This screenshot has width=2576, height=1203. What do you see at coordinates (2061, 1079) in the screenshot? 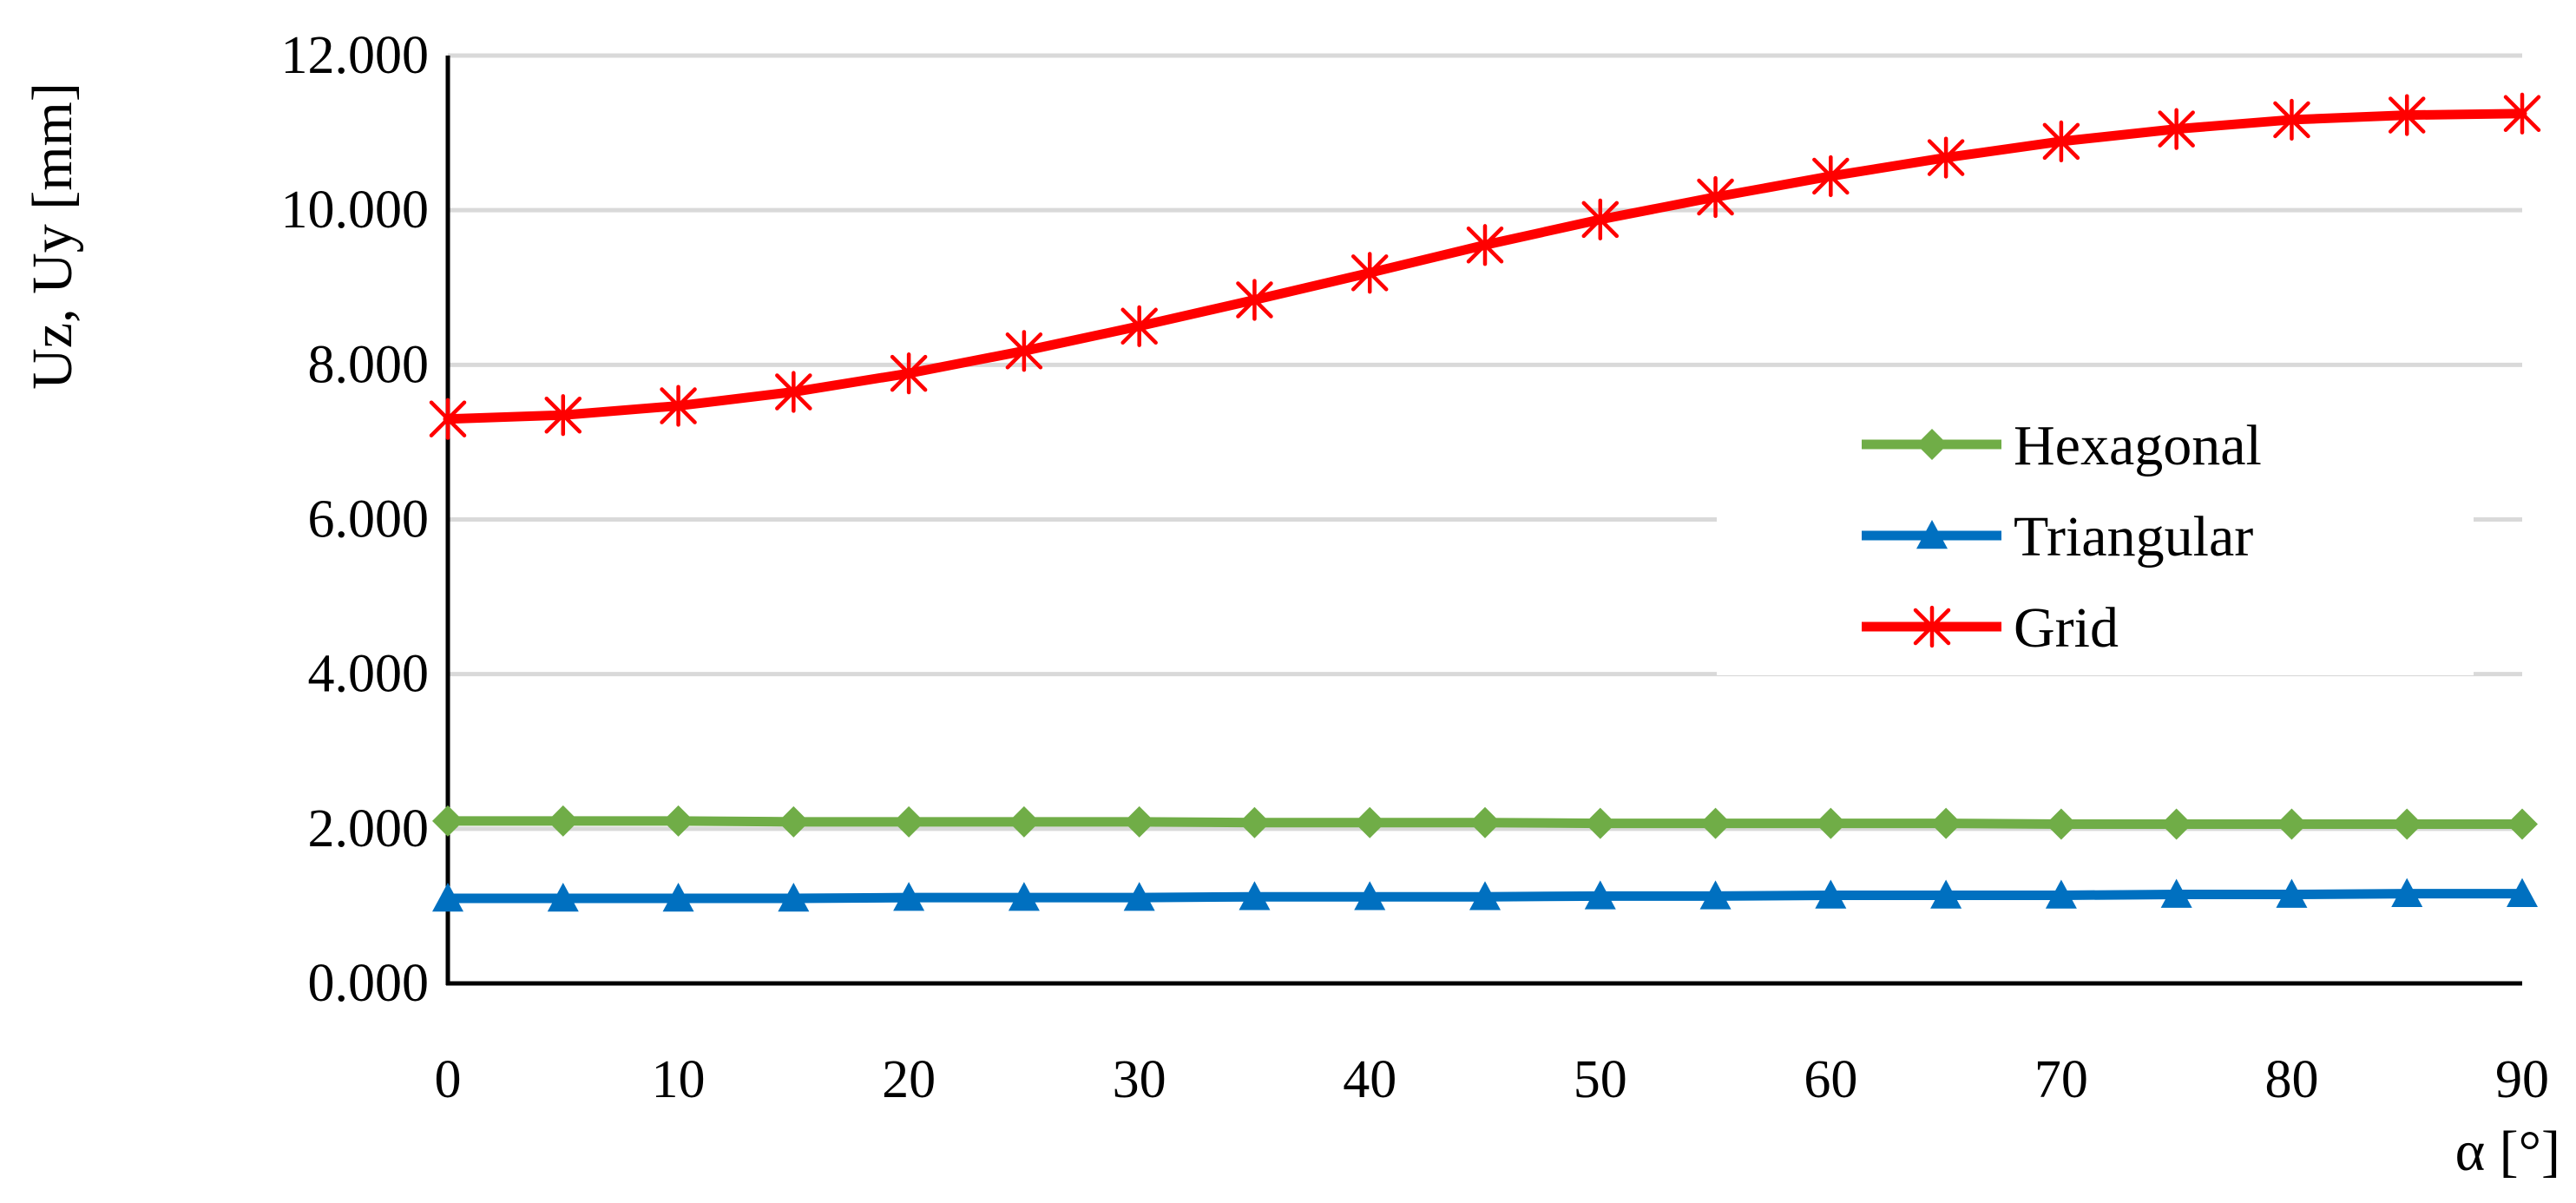
I see `x-tick-label: 70` at bounding box center [2061, 1079].